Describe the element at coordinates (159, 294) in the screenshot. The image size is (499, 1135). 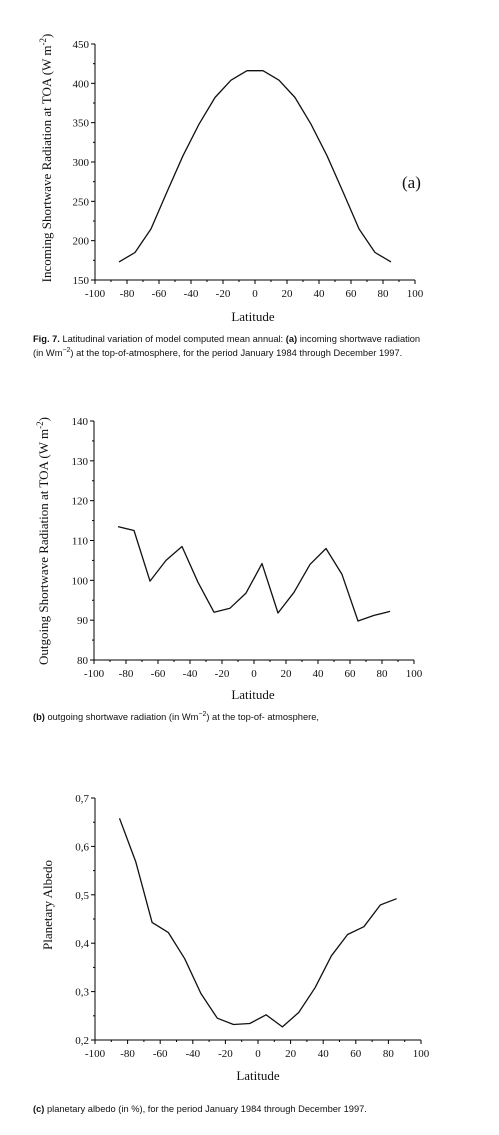
I see `x-tick-label-a: -60` at that location.